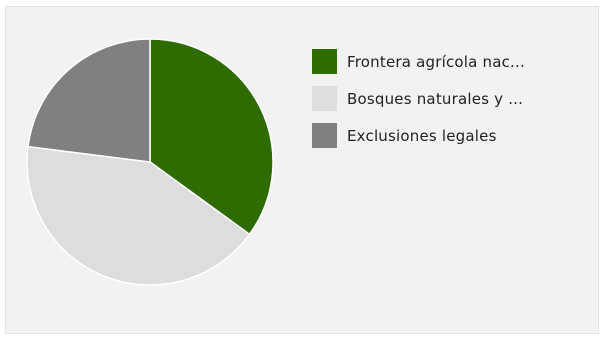 The height and width of the screenshot is (339, 603). I want to click on legend-label: Exclusiones legales, so click(422, 135).